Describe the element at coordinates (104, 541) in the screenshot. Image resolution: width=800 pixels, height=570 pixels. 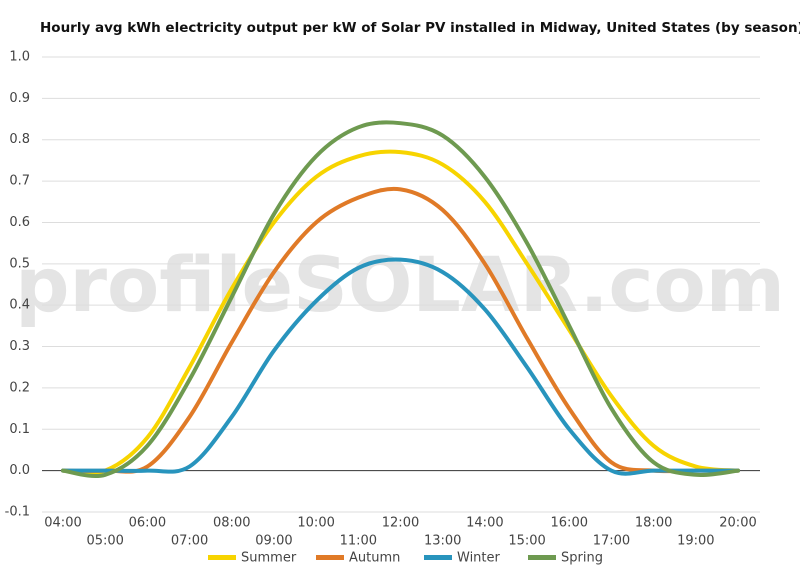
I see `x-tick-label: 05:00` at that location.